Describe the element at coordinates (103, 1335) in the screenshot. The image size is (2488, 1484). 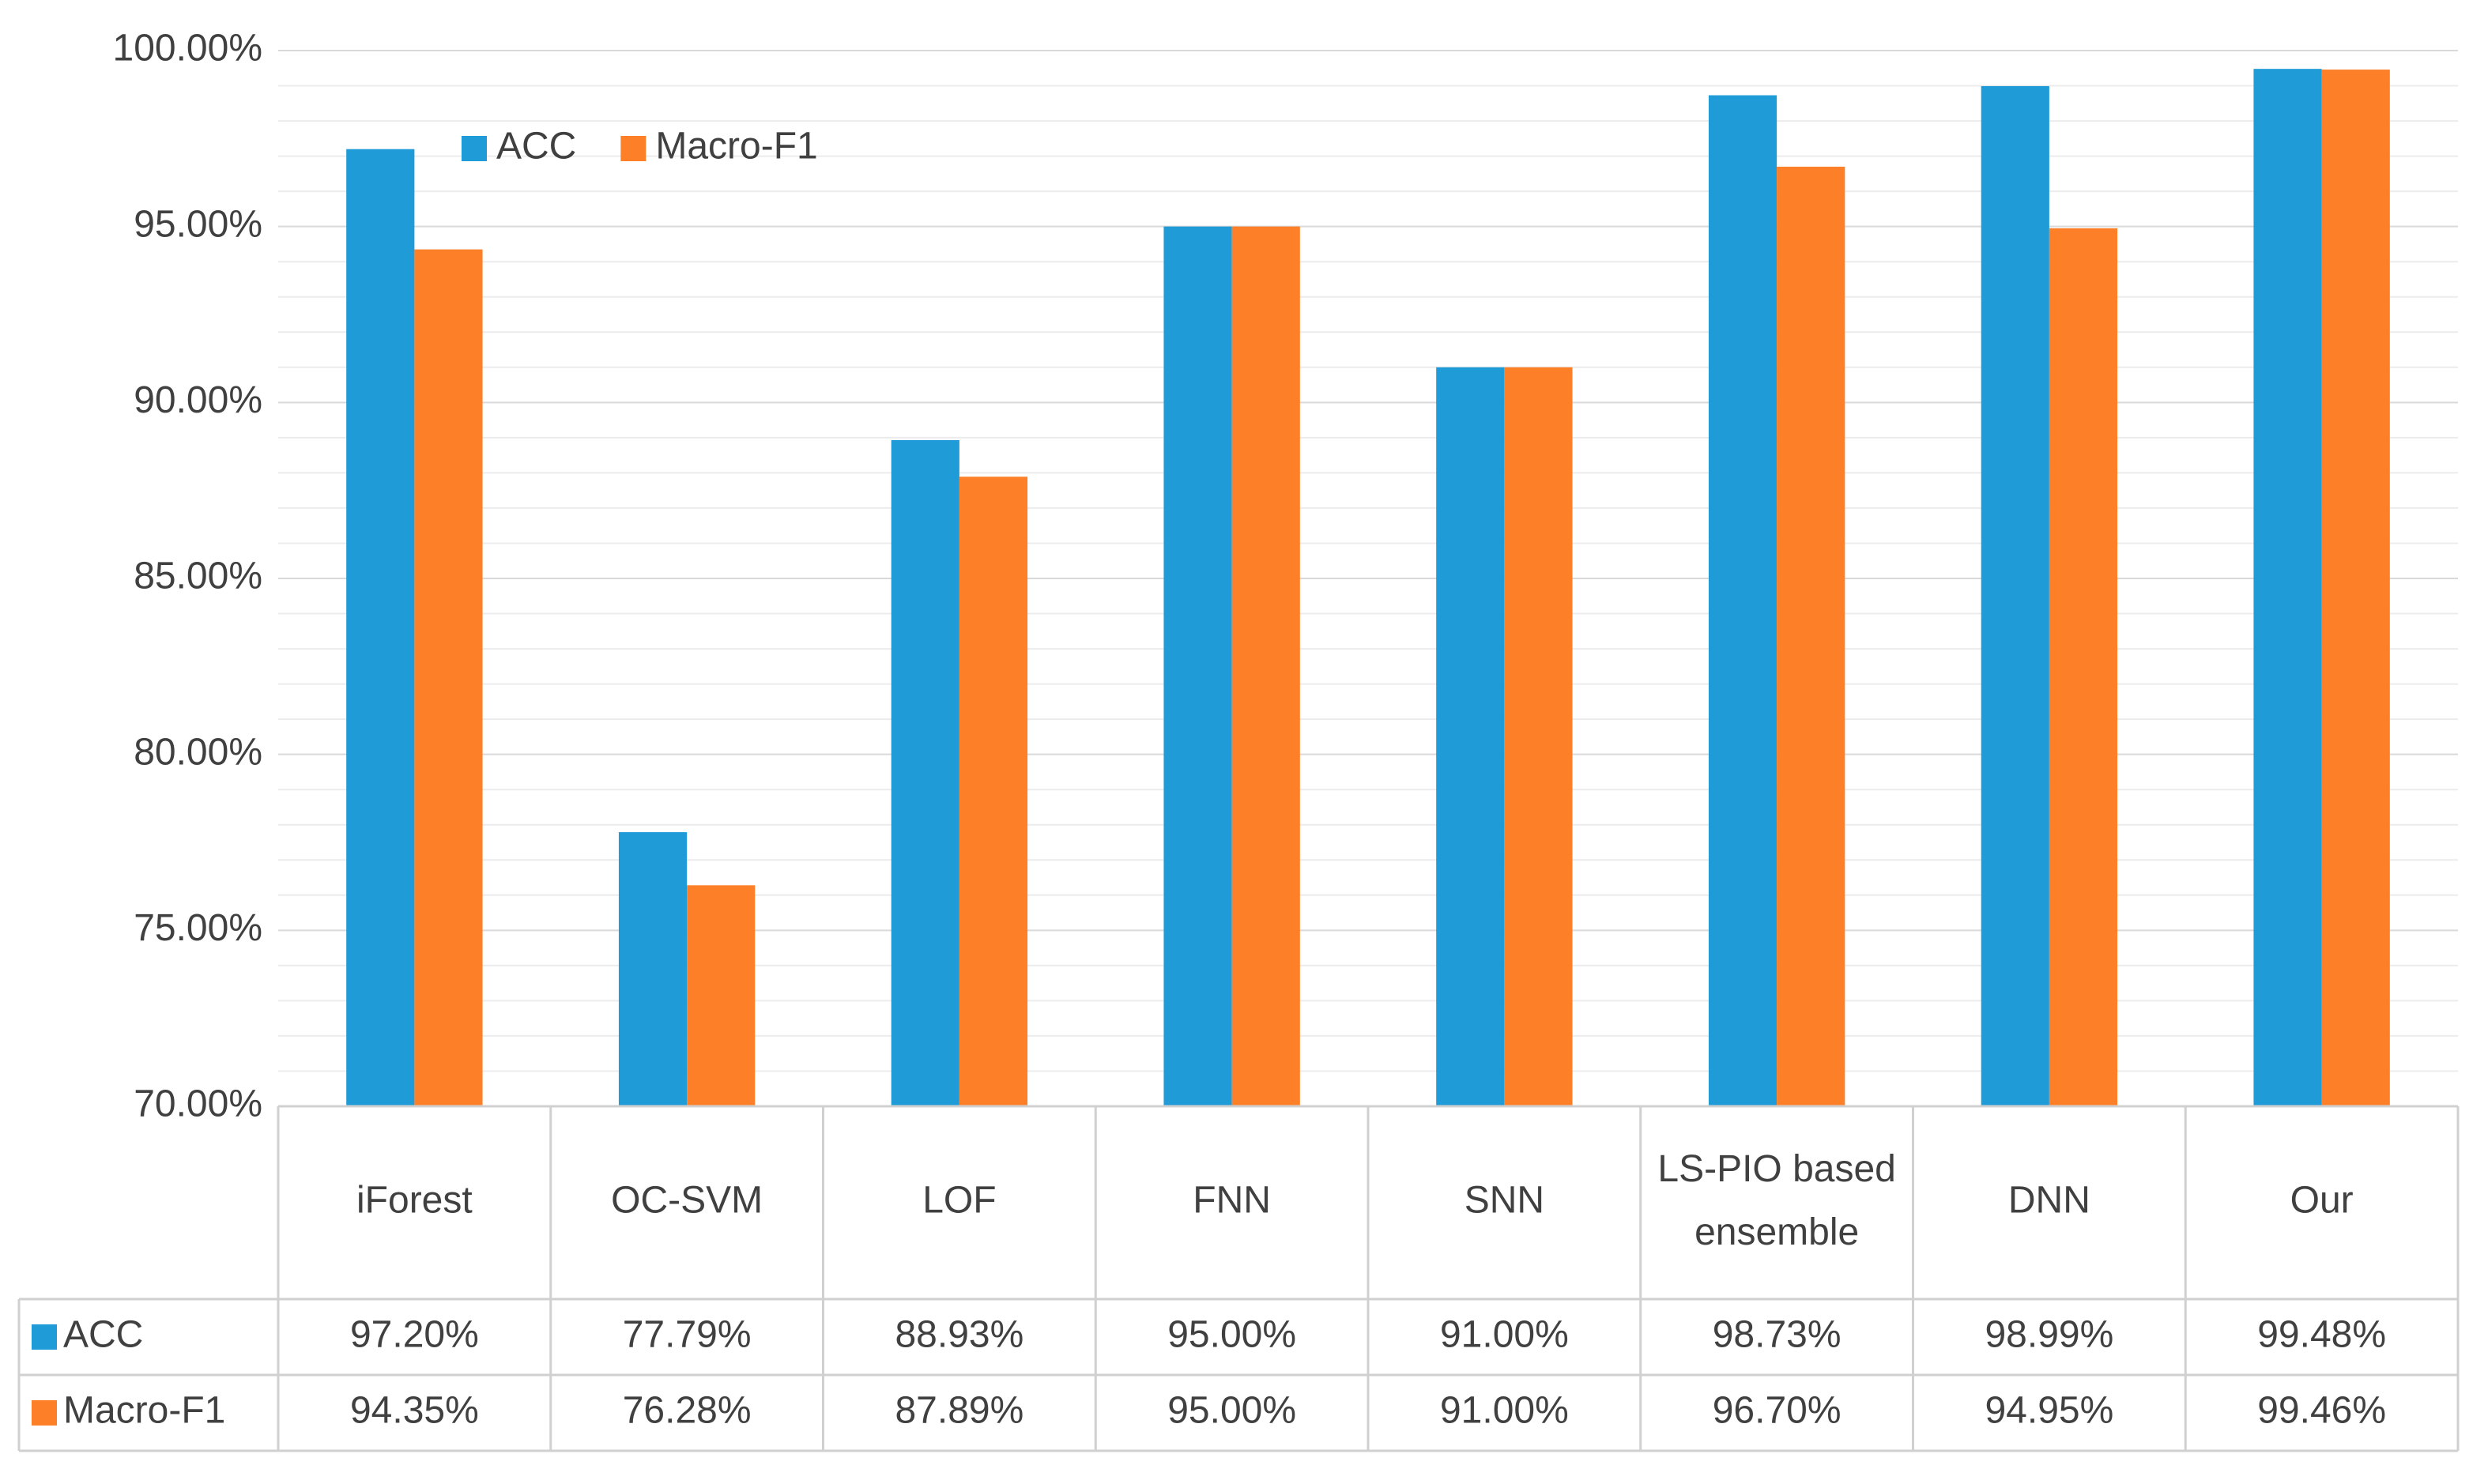
I see `row-label: ACC` at that location.